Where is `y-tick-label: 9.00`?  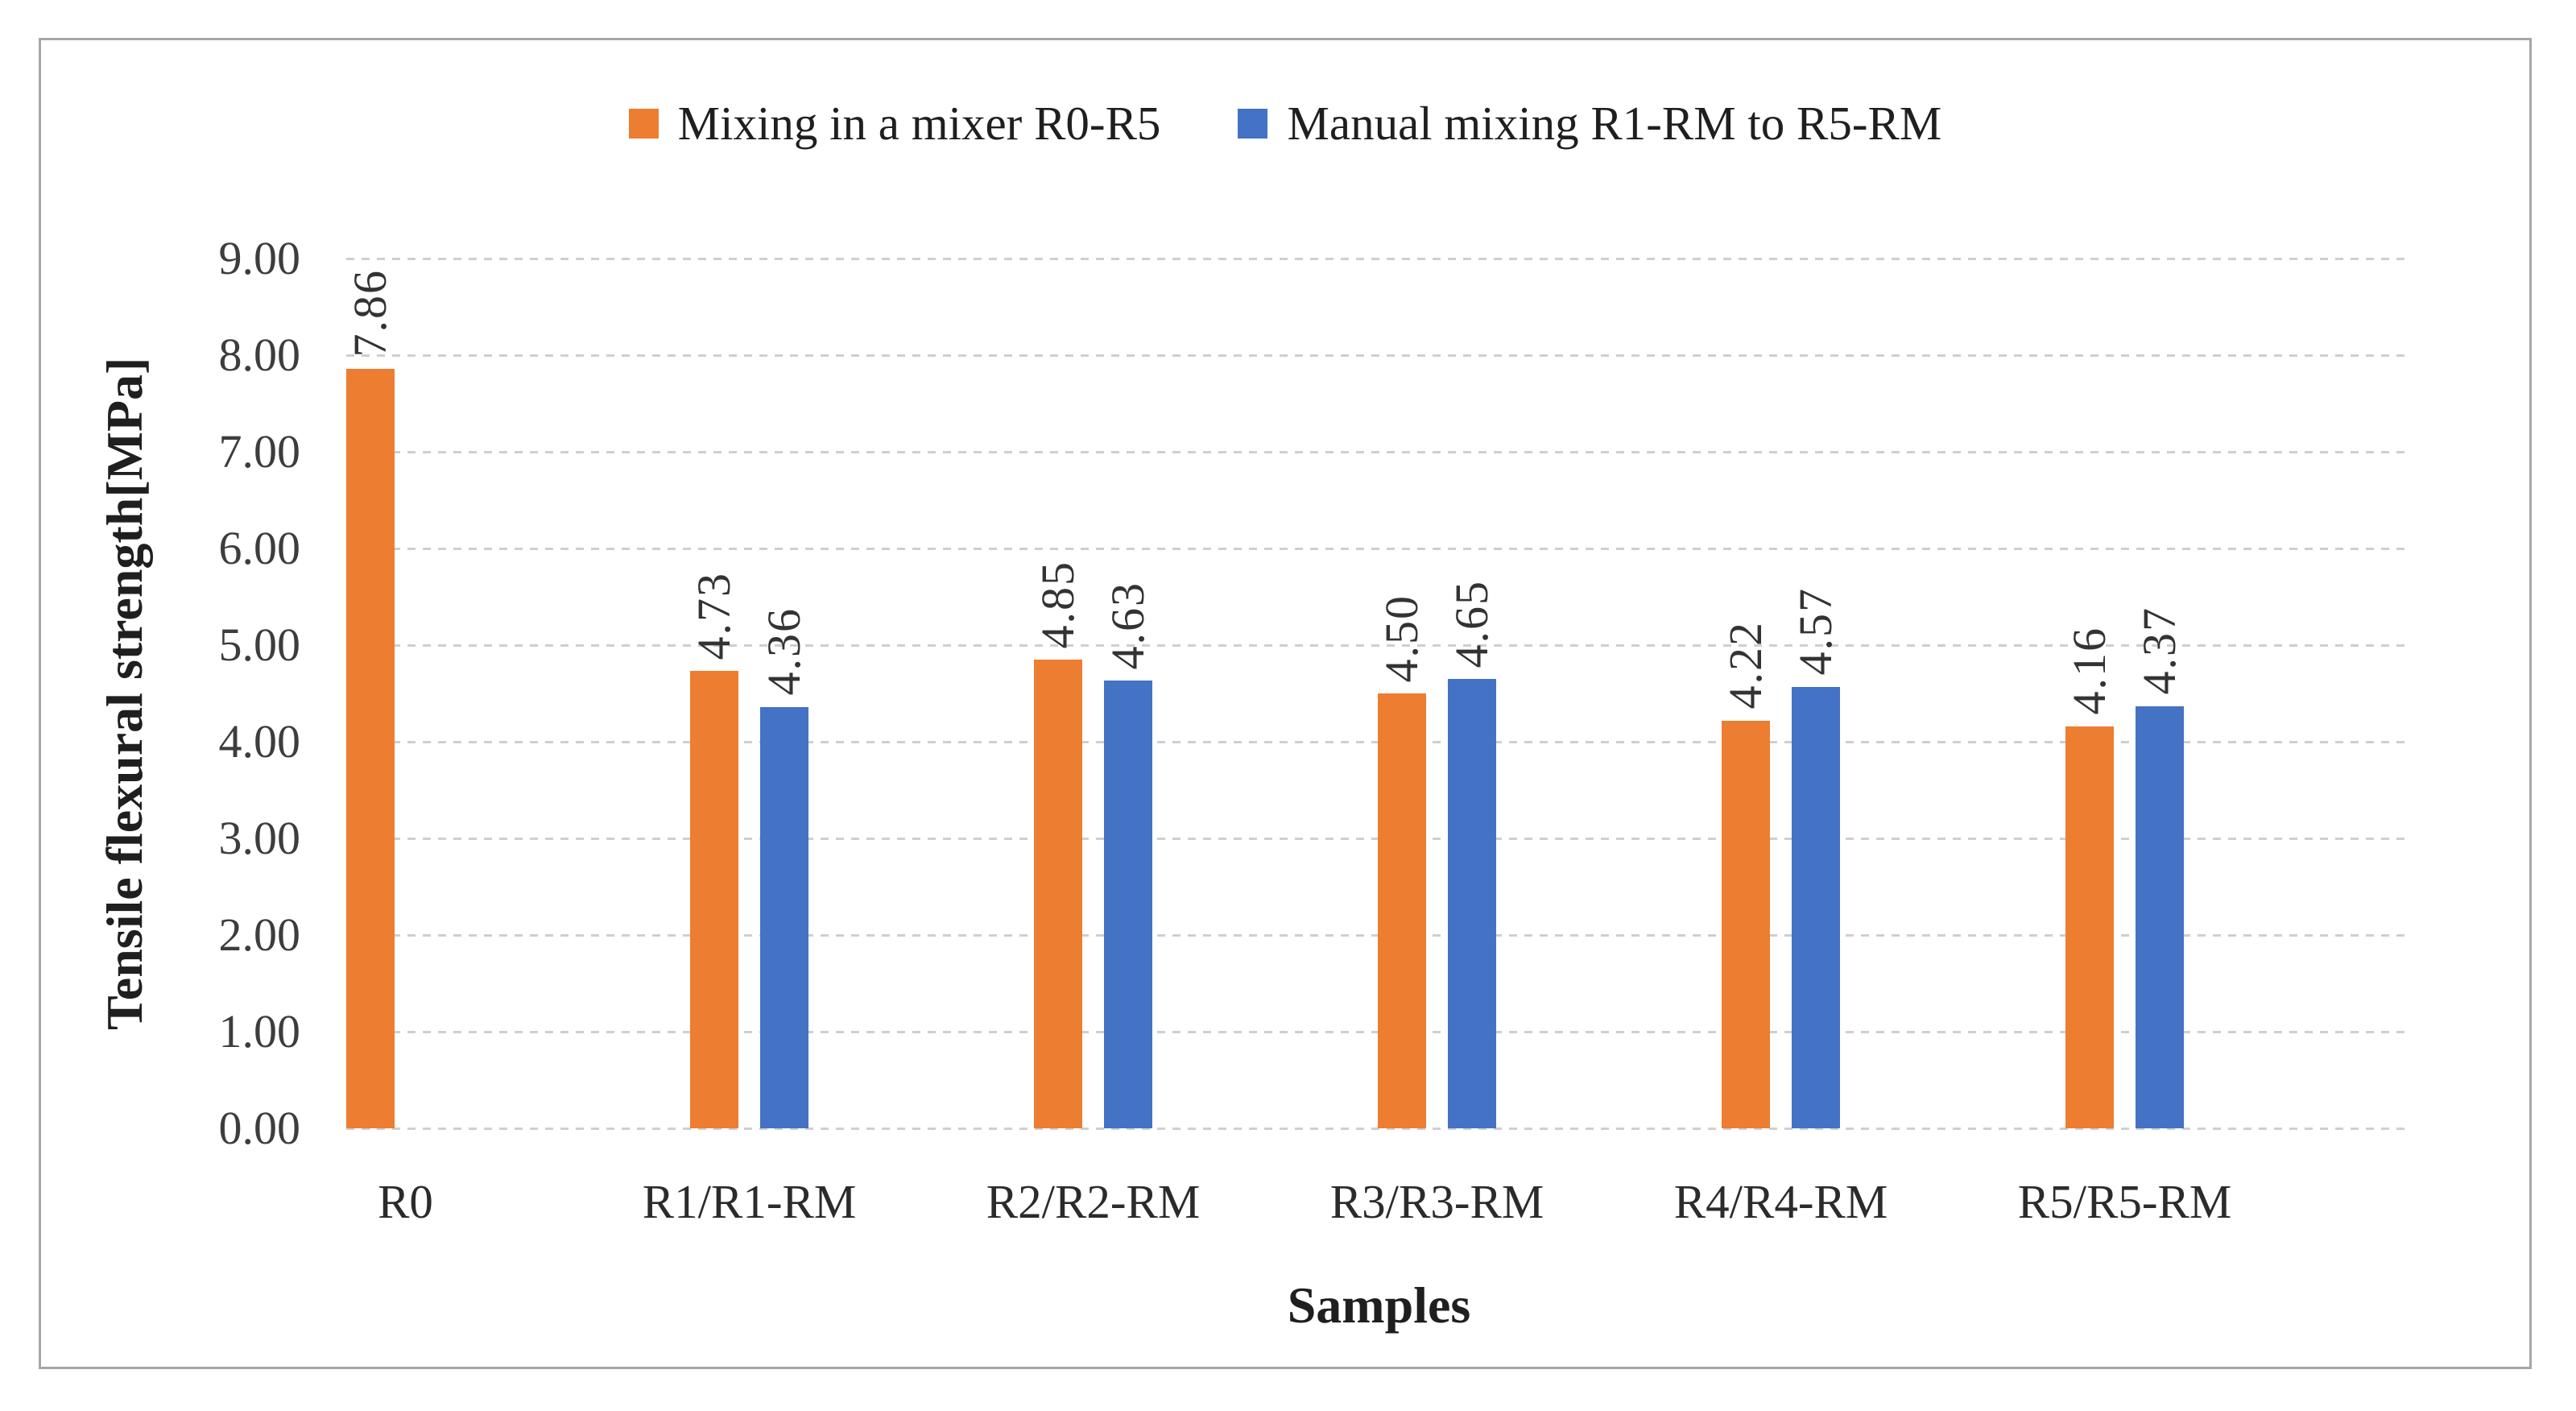 y-tick-label: 9.00 is located at coordinates (260, 258).